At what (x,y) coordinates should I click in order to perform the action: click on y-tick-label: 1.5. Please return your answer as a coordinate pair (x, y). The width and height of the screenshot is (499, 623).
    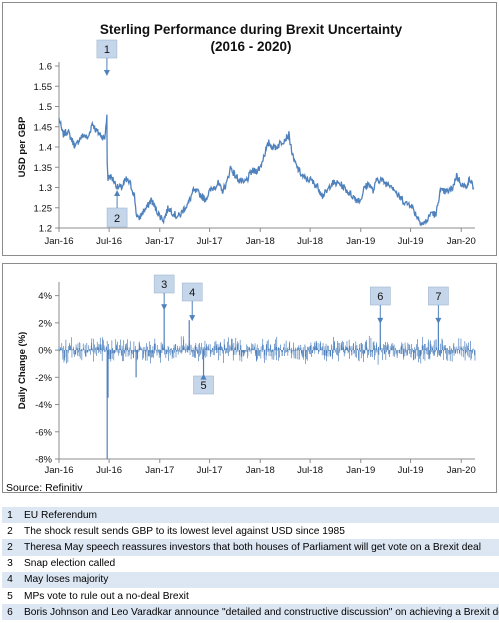
    Looking at the image, I should click on (45, 107).